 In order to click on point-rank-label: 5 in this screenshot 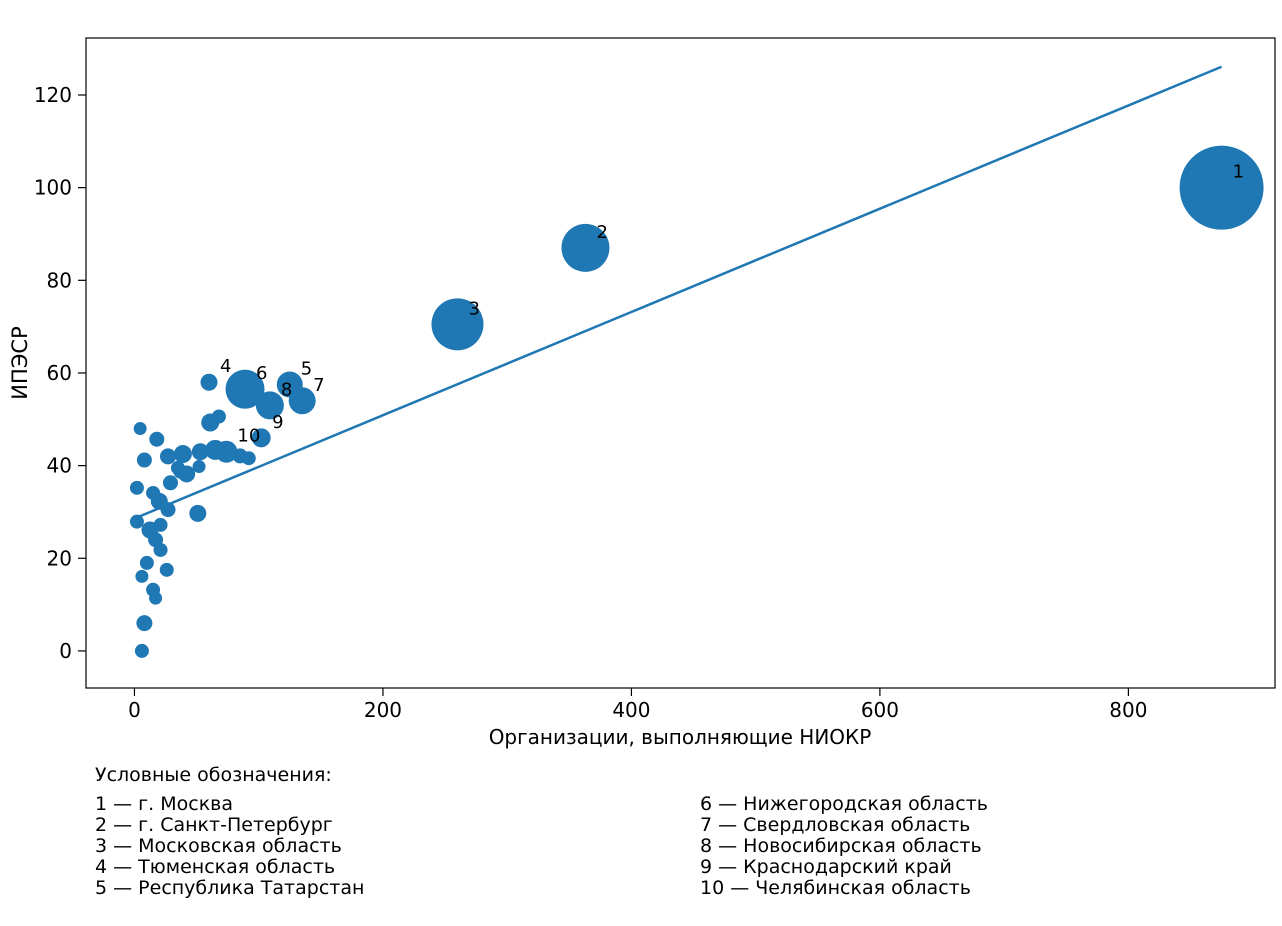, I will do `click(306, 369)`.